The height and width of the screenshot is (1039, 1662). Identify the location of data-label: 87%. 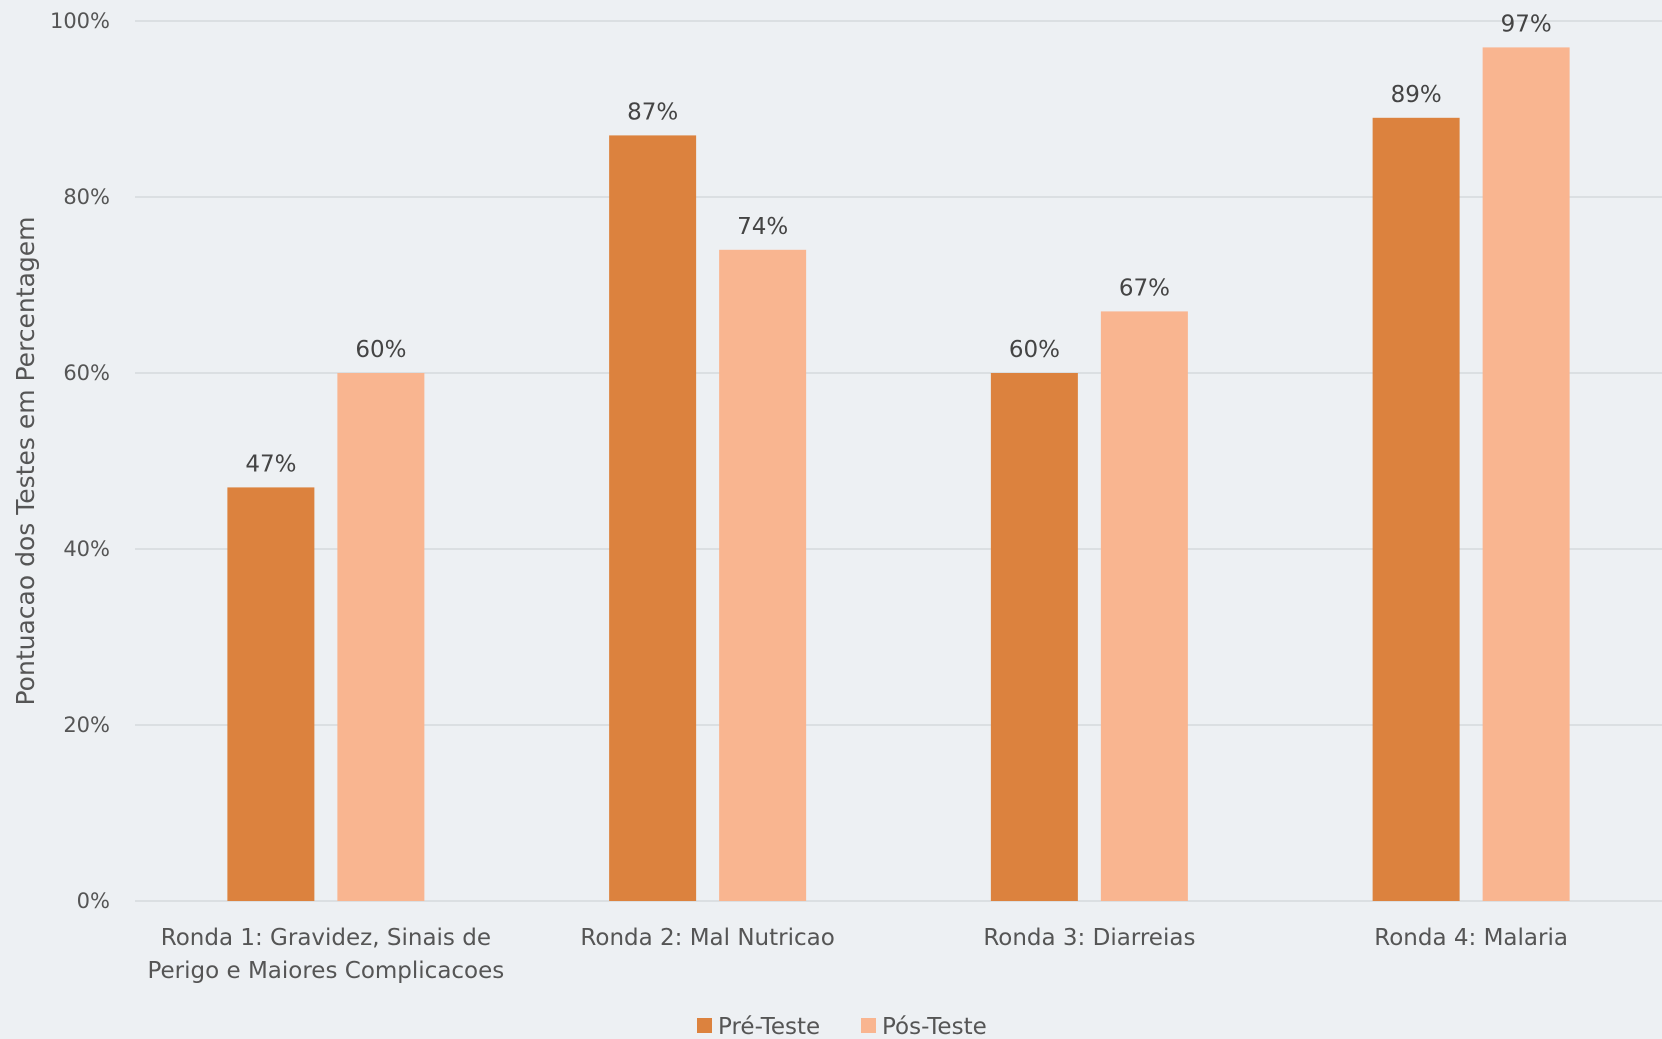
(652, 112).